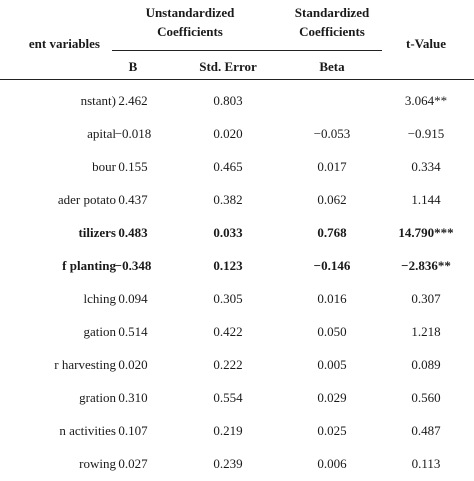  I want to click on row-b-text: 0.437, so click(133, 199).